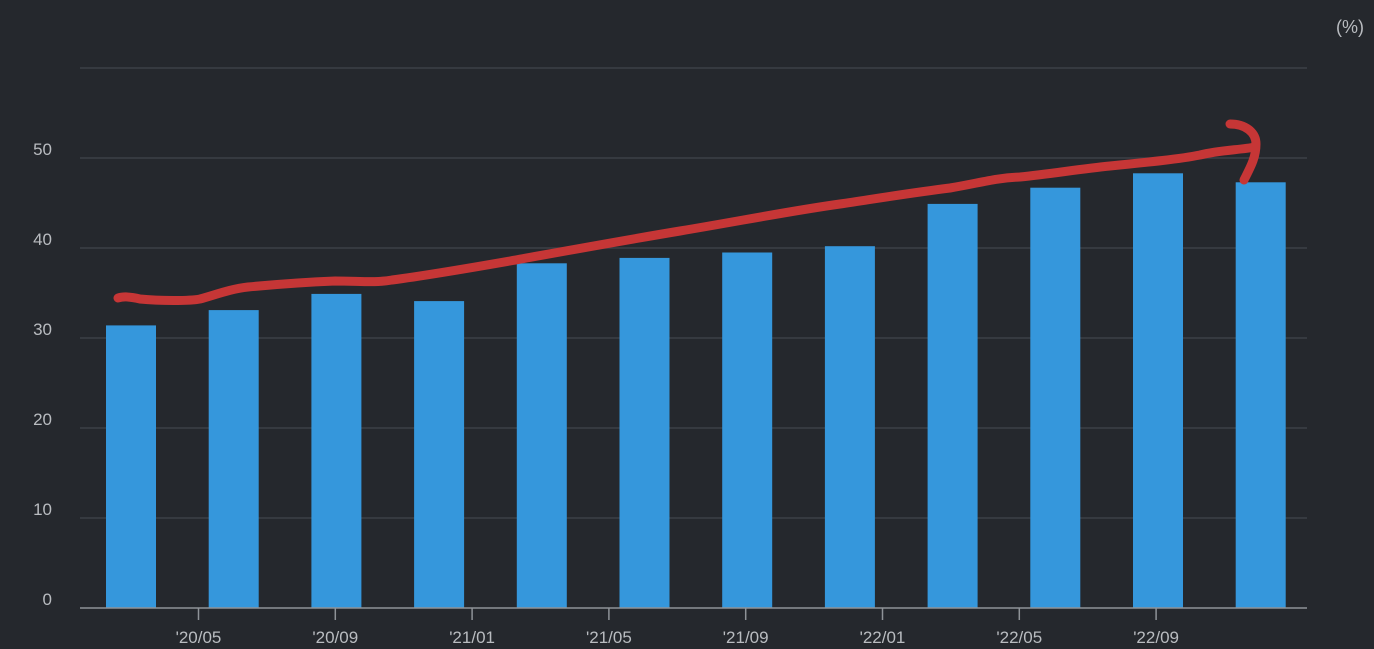  What do you see at coordinates (746, 637) in the screenshot?
I see `x-tick-label: '21/09` at bounding box center [746, 637].